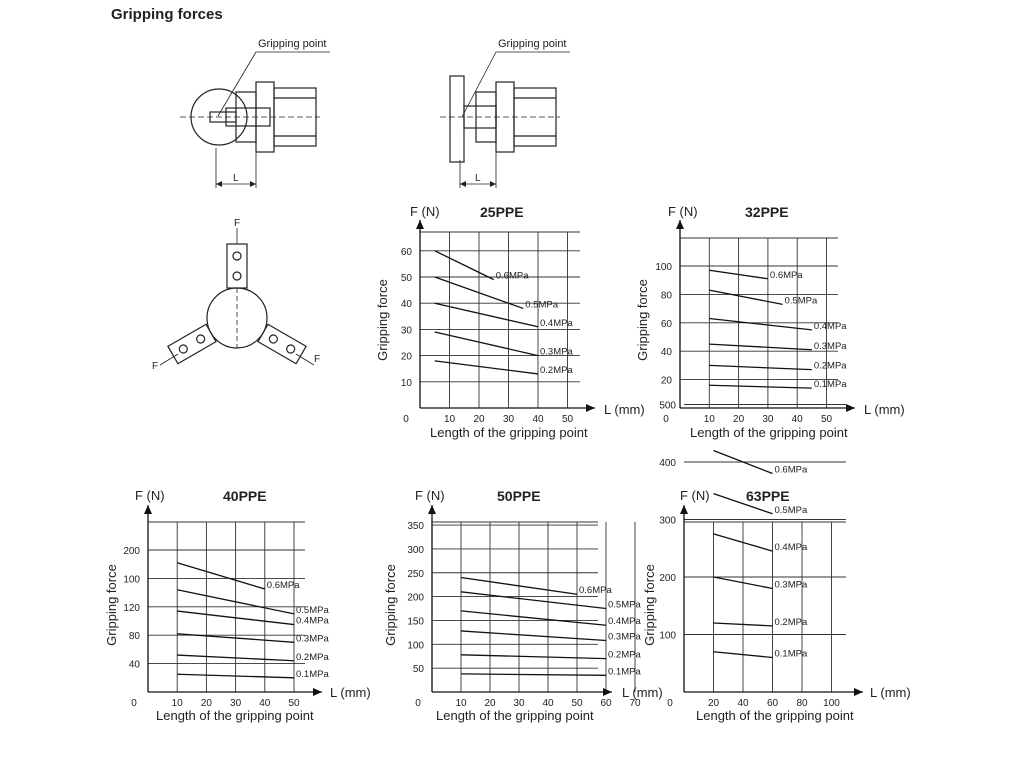 The height and width of the screenshot is (768, 1024). Describe the element at coordinates (532, 44) in the screenshot. I see `gripping-point-label-2: Gripping point` at that location.